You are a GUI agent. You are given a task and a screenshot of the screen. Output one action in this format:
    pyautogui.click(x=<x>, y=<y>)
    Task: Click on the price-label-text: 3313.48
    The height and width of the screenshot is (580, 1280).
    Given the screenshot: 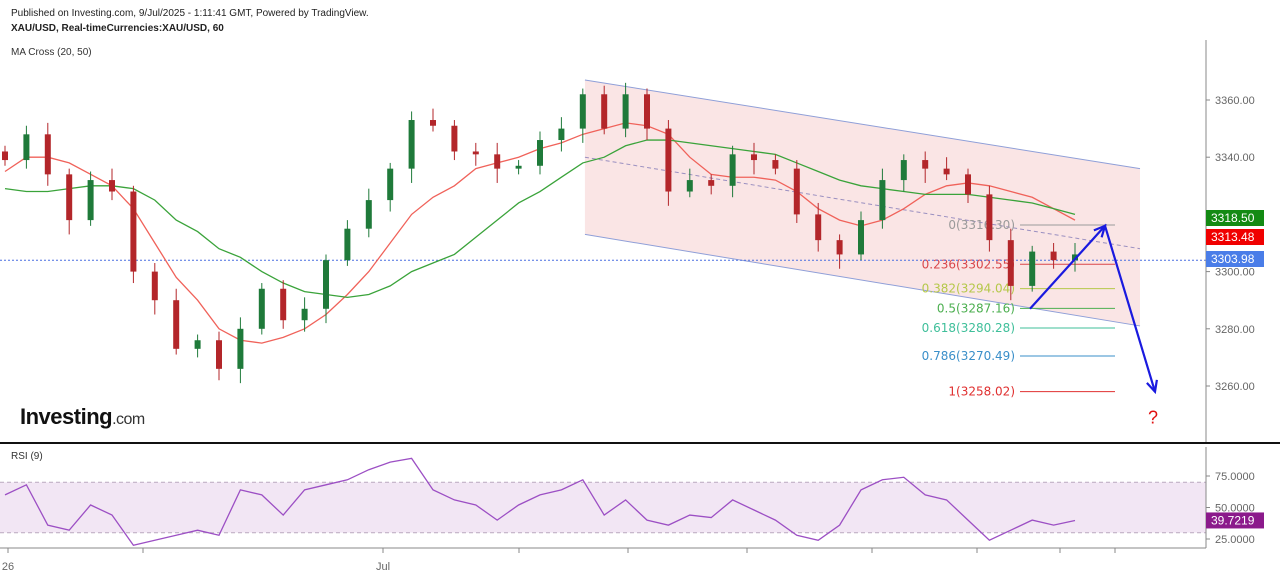 What is the action you would take?
    pyautogui.click(x=1233, y=237)
    